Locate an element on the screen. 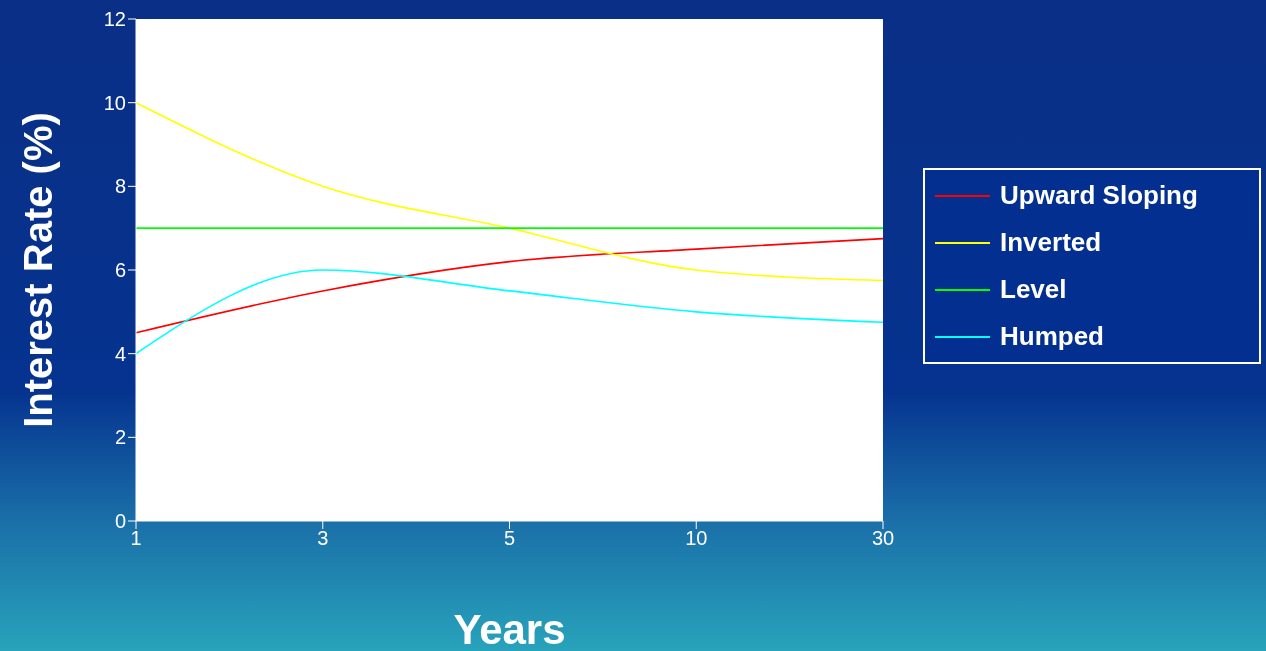  y-tick-label: 4 is located at coordinates (120, 353).